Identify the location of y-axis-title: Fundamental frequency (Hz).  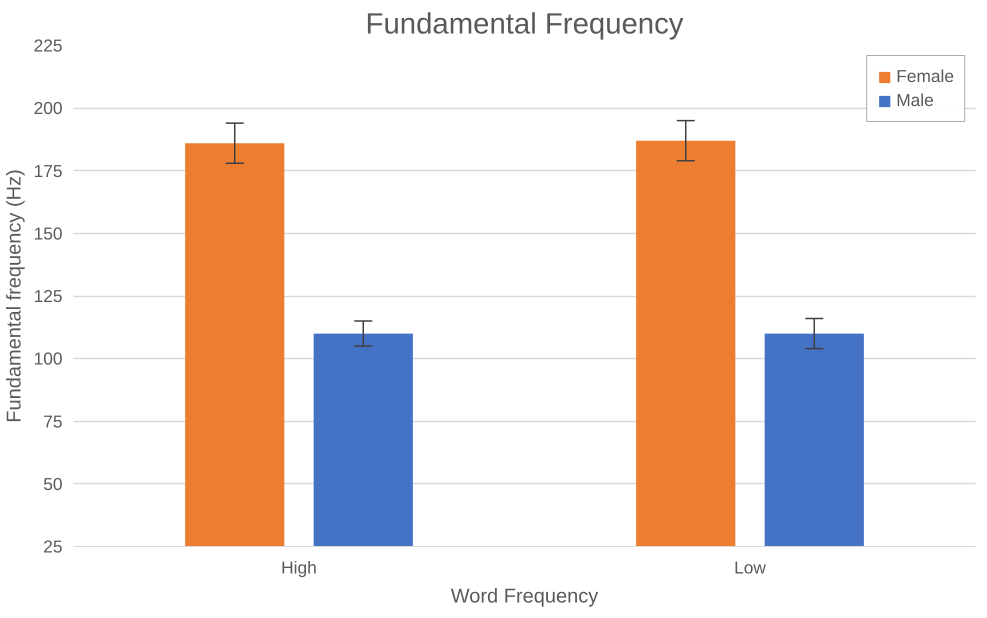
(15, 296).